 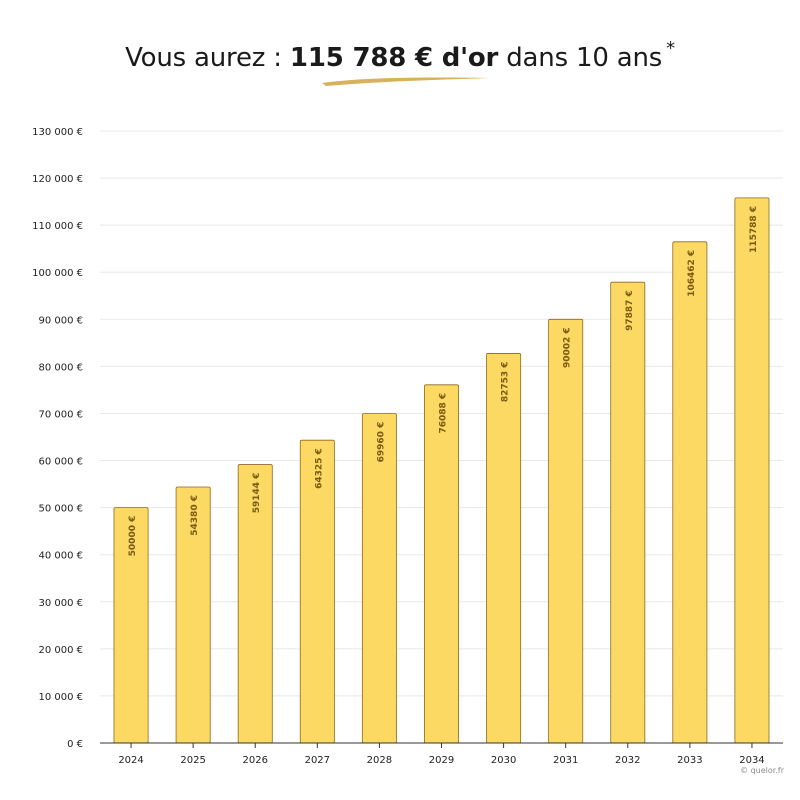 What do you see at coordinates (257, 493) in the screenshot?
I see `bar-data-label: 59144 €` at bounding box center [257, 493].